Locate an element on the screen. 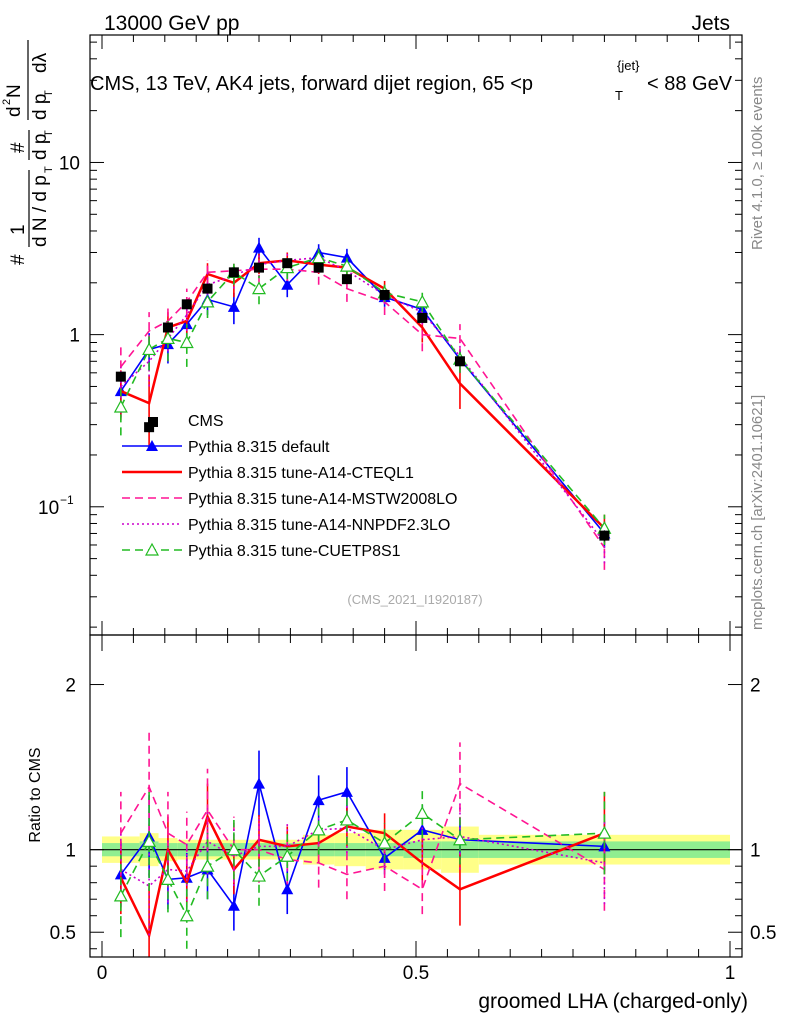  main-ylabel: # 1 d N / d p T # d p T d 2 N d p T dλ is located at coordinates (28, 152).